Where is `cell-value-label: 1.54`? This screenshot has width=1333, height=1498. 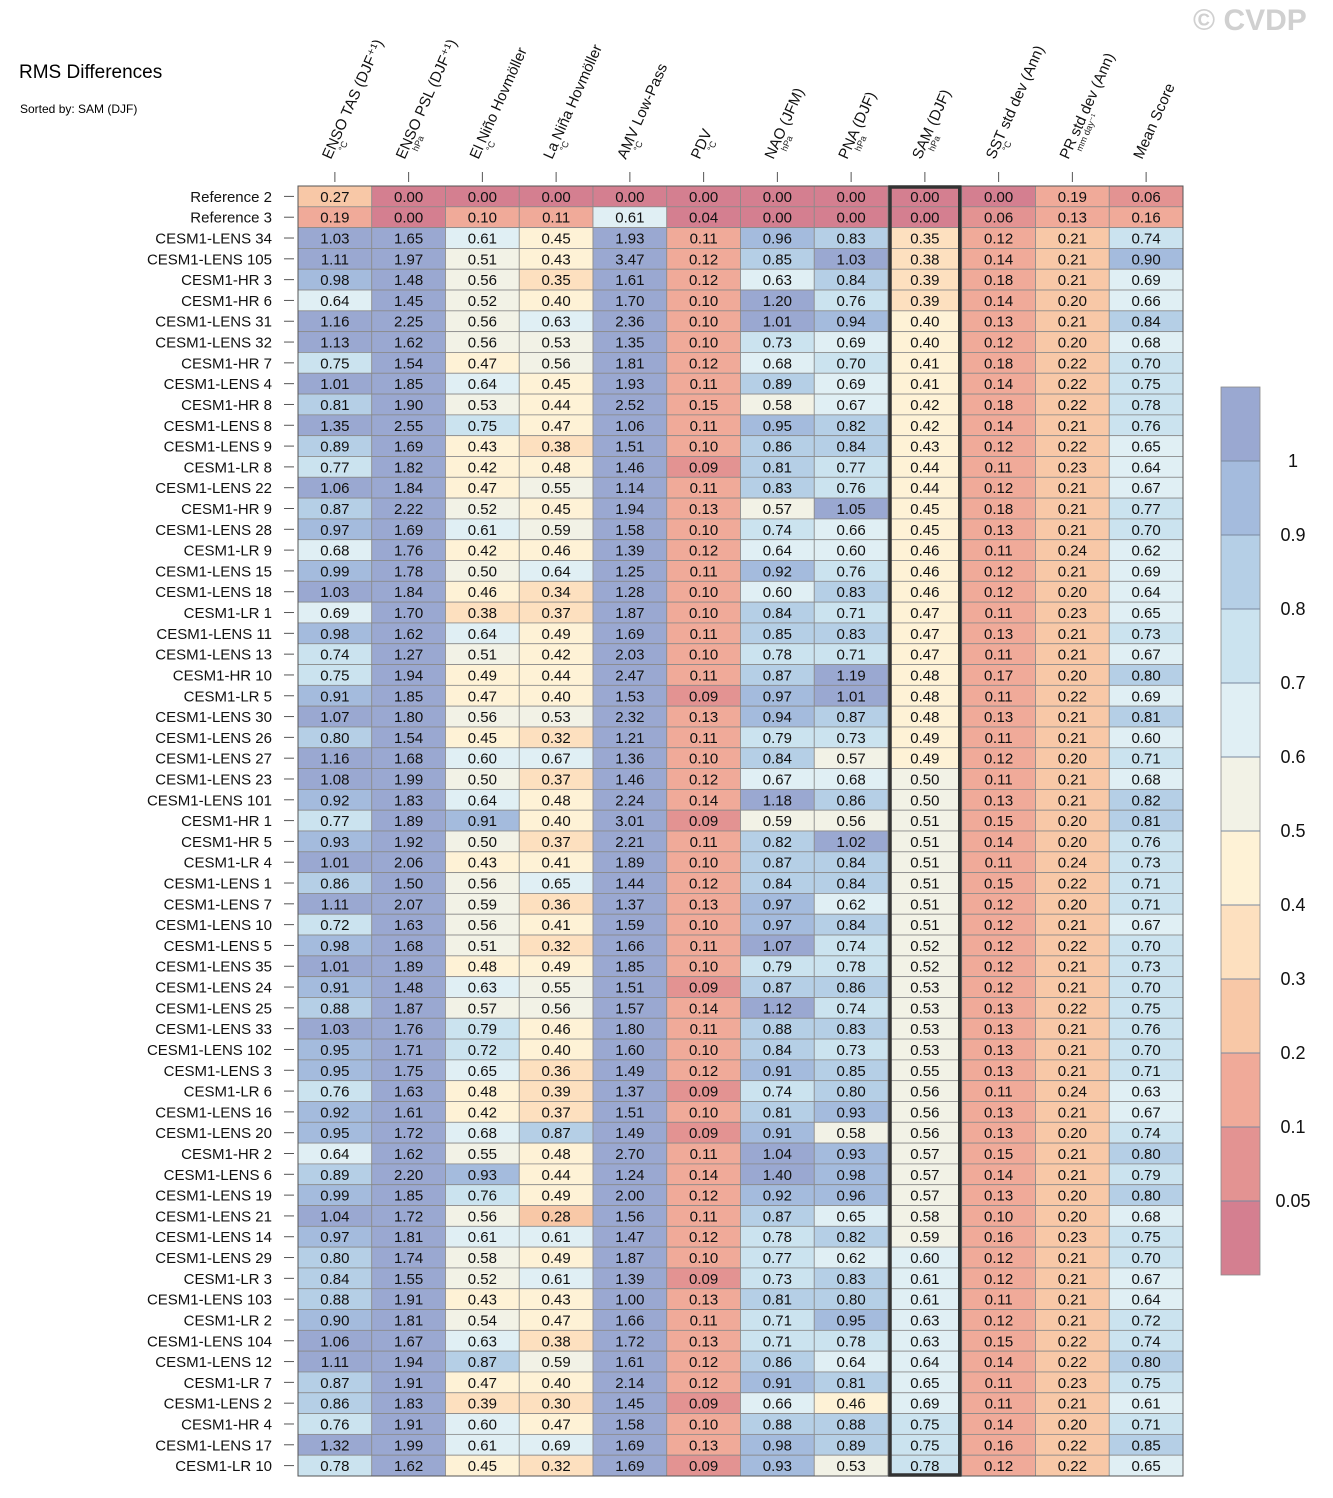 cell-value-label: 1.54 is located at coordinates (408, 363).